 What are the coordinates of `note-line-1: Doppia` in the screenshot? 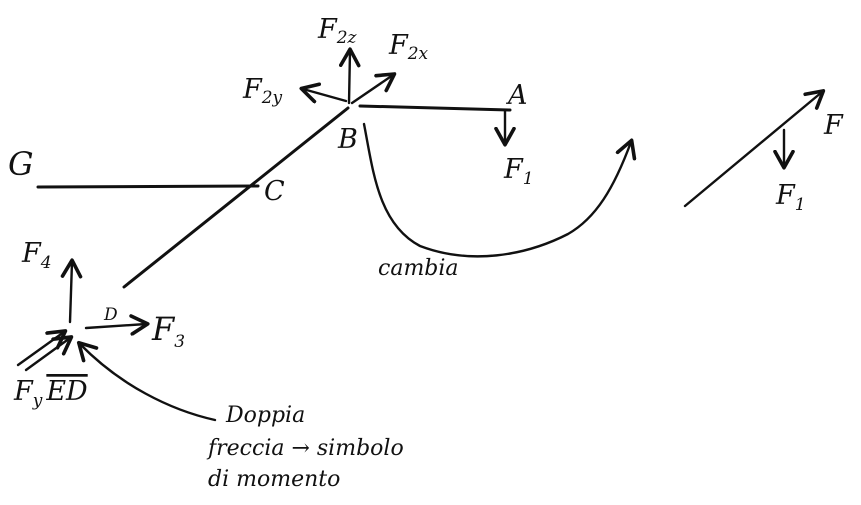 It's located at (265, 415).